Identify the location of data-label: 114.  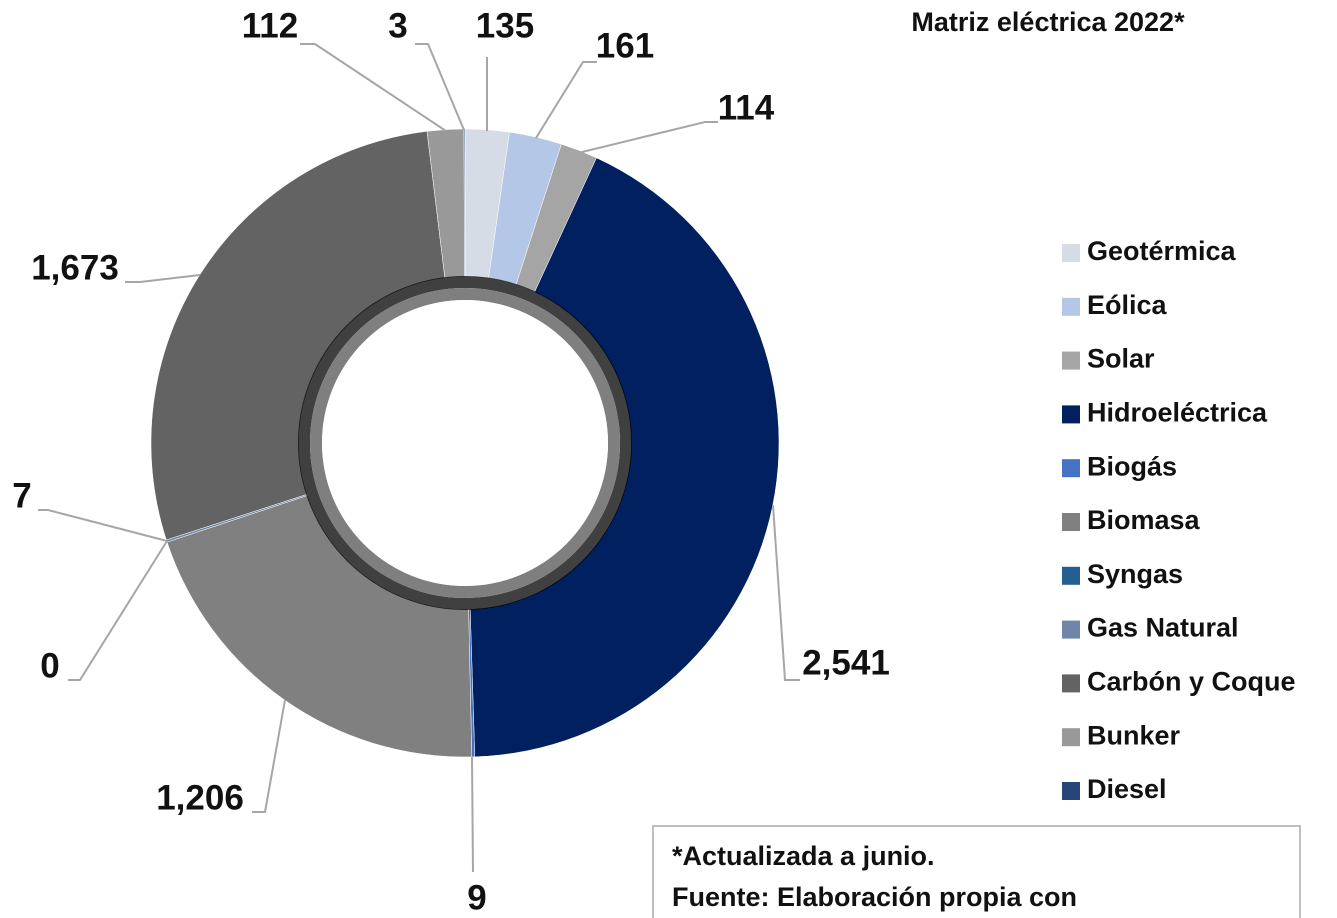
(746, 107).